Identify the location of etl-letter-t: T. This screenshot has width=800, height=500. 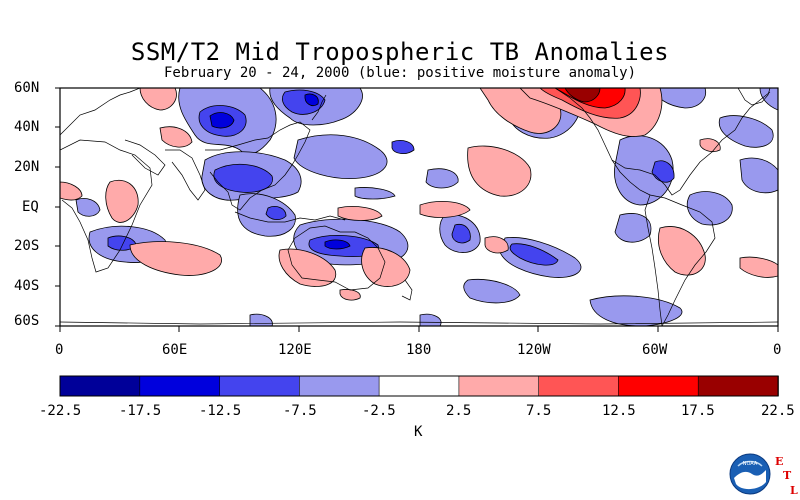
(787, 475).